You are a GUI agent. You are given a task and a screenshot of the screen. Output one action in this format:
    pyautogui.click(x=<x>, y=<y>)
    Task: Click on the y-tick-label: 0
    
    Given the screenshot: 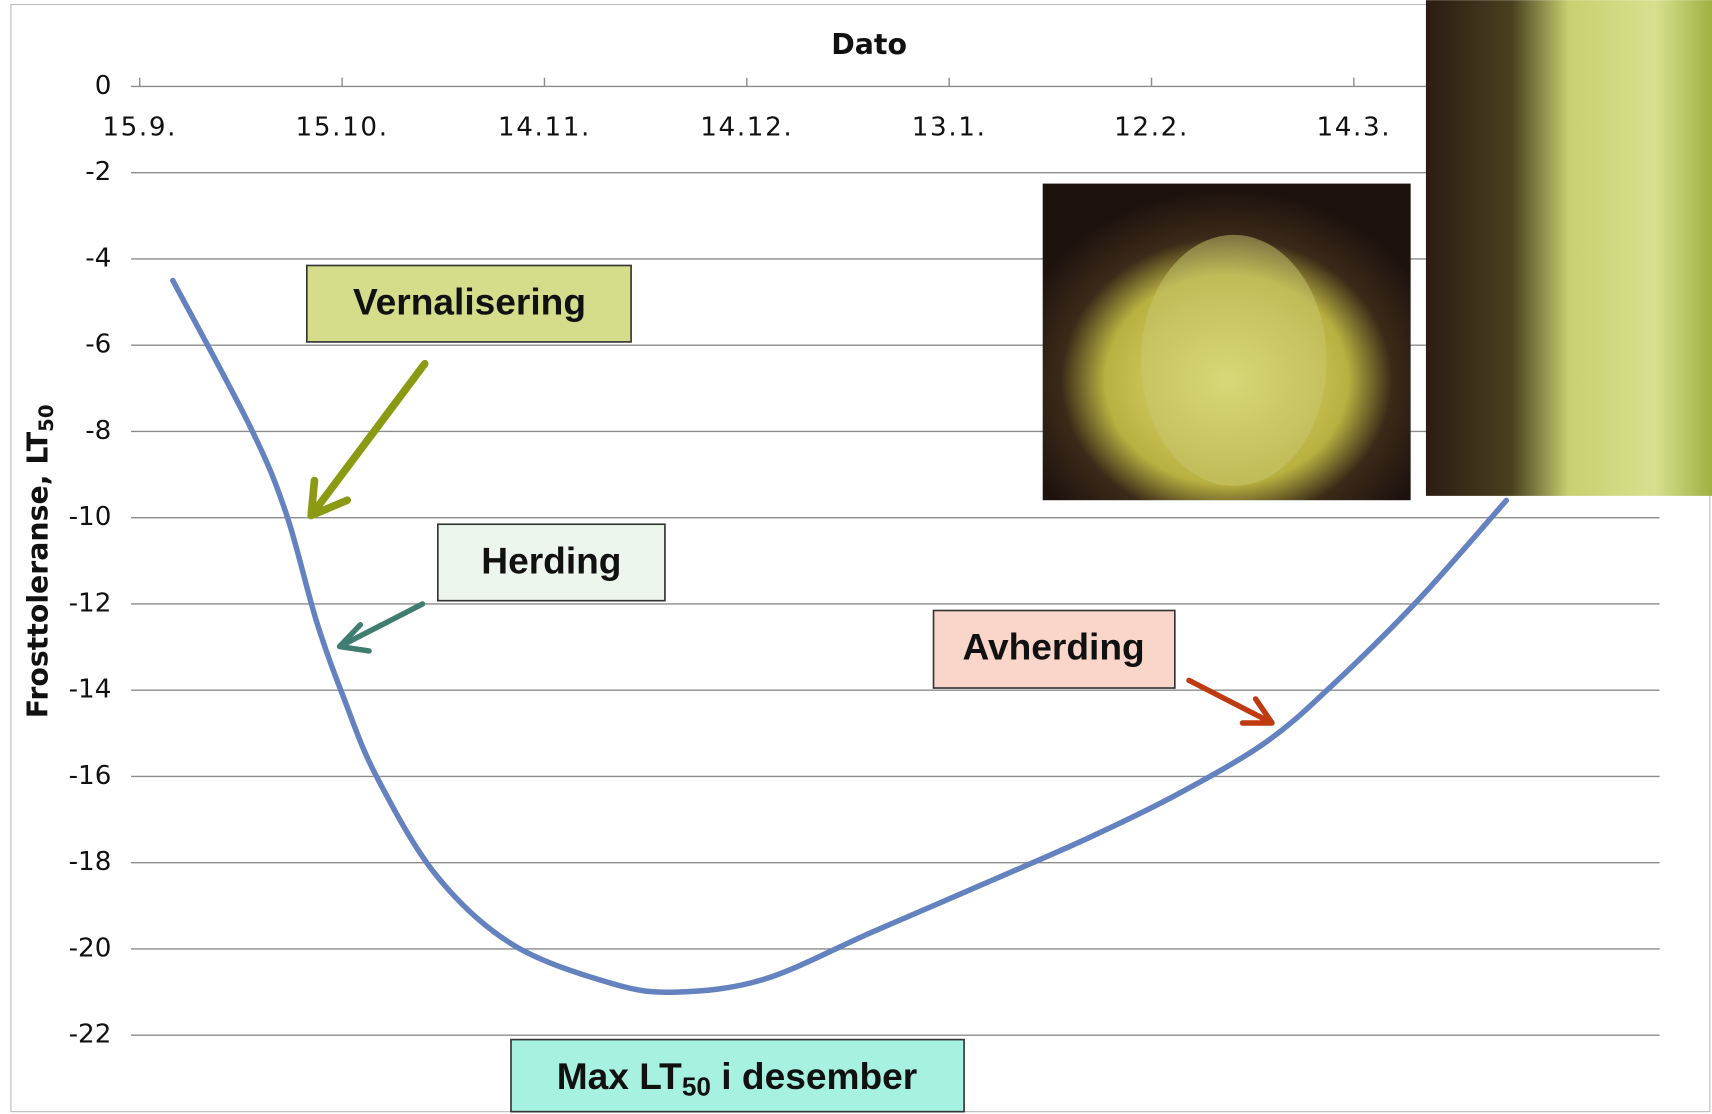 What is the action you would take?
    pyautogui.click(x=103, y=86)
    